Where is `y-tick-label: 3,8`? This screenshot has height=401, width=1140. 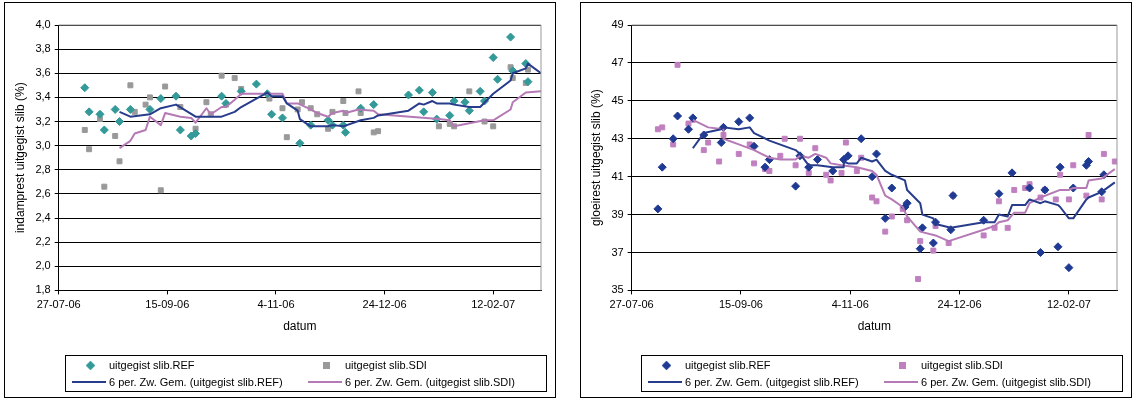
y-tick-label: 3,8 is located at coordinates (43, 48).